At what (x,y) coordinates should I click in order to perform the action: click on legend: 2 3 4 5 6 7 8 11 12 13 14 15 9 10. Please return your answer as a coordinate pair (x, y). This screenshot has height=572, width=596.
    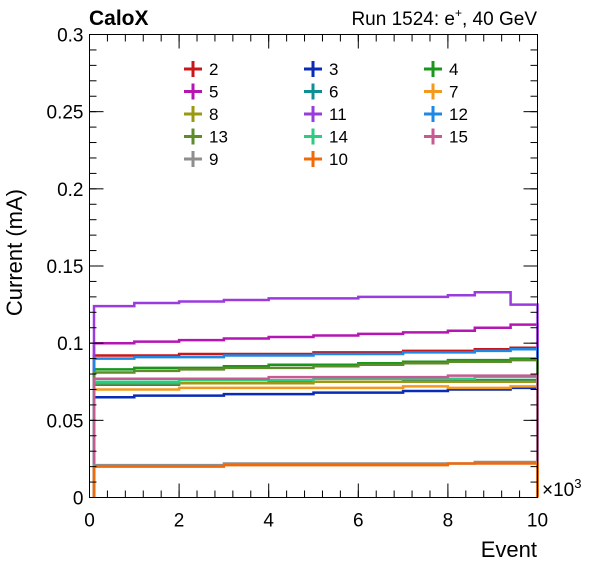
    Looking at the image, I should click on (326, 114).